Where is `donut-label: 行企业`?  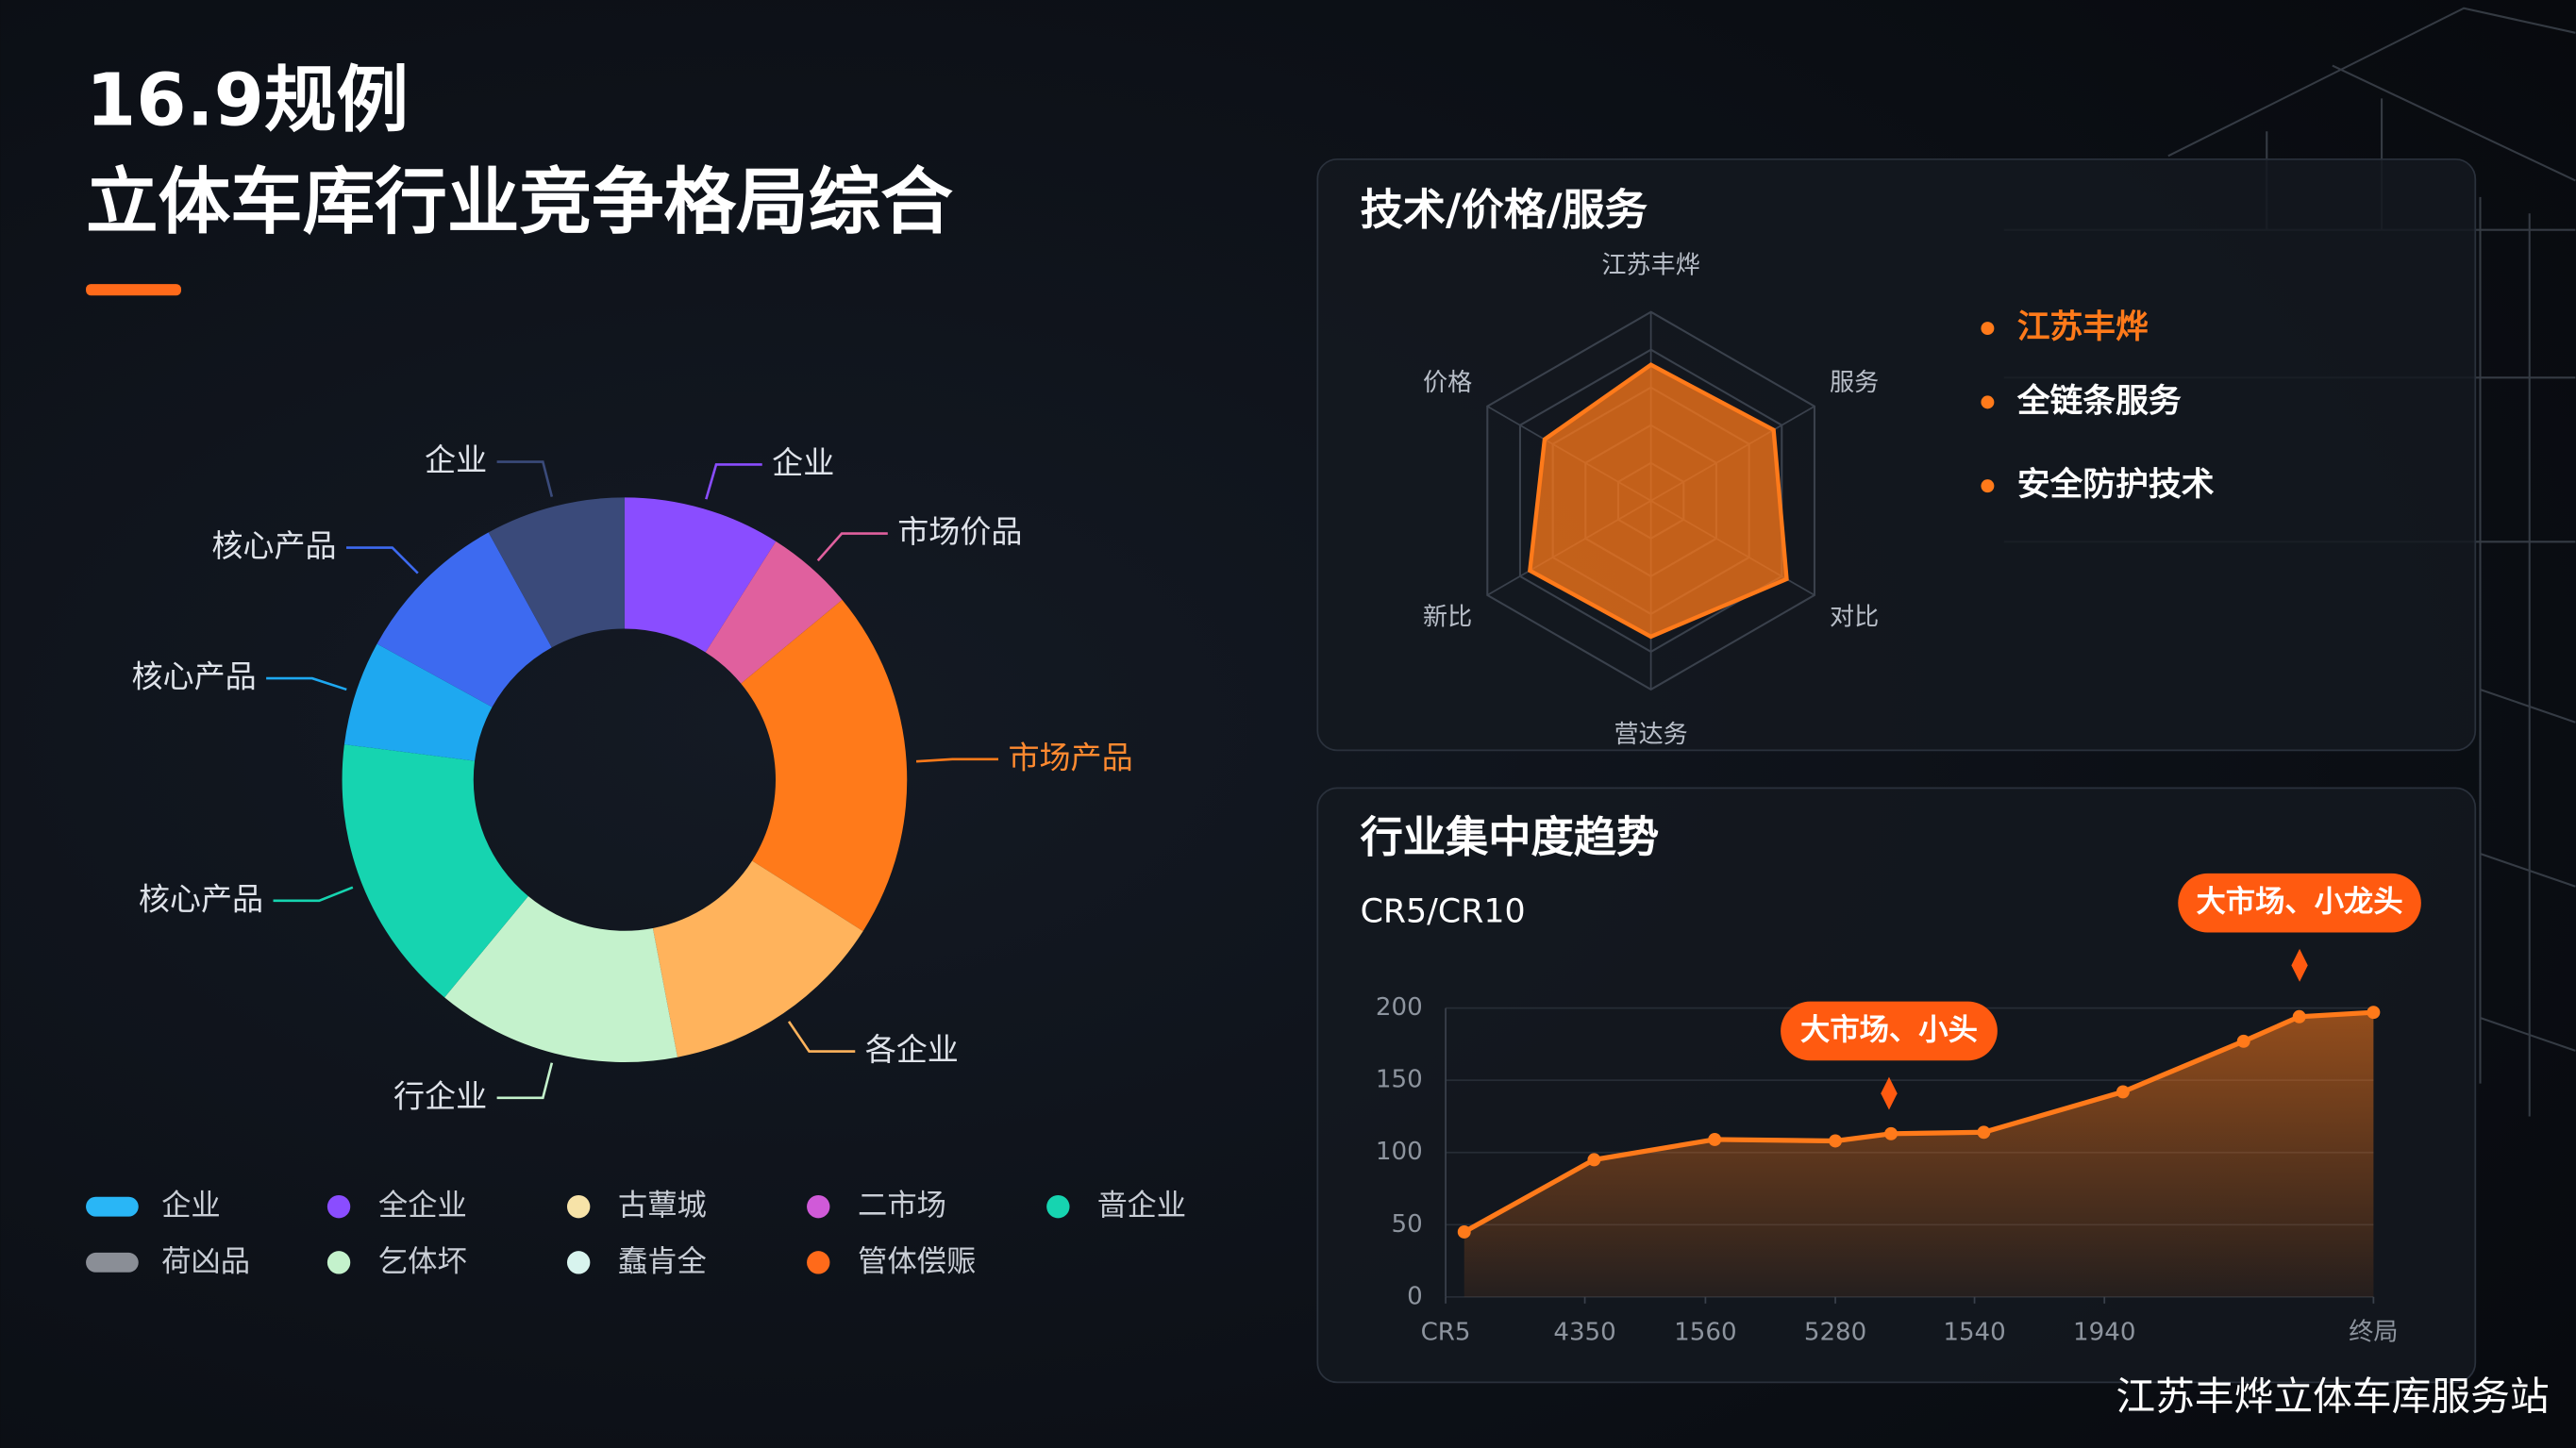 donut-label: 行企业 is located at coordinates (440, 1095).